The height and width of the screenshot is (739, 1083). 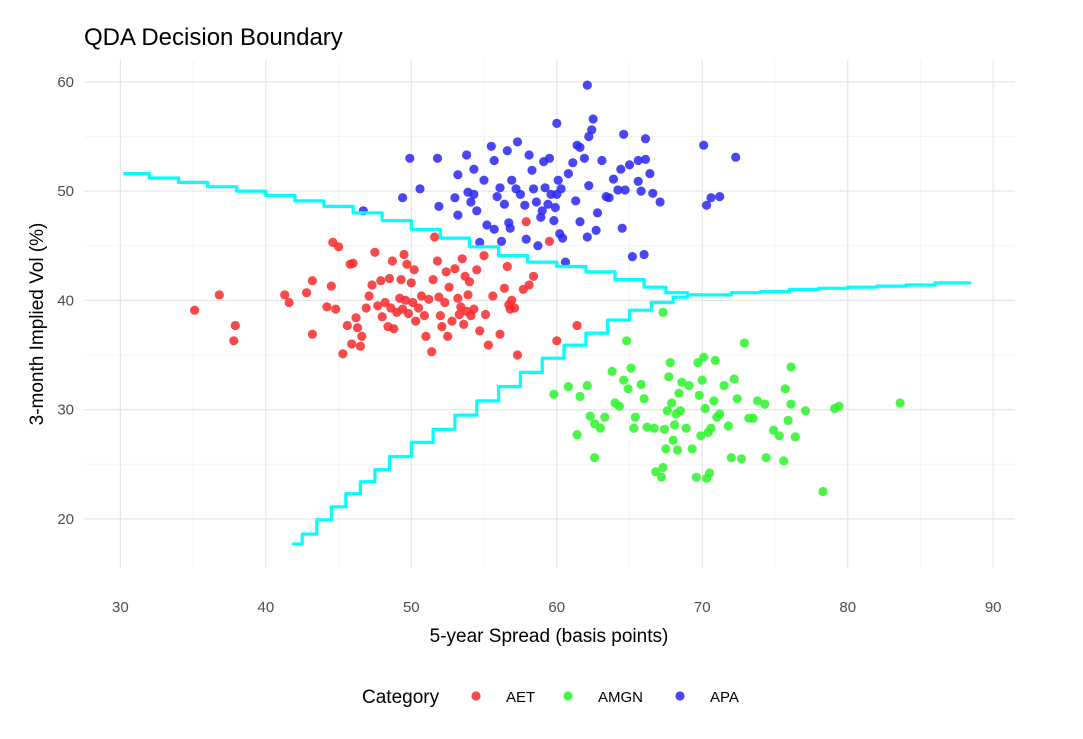 I want to click on legend-label-apa: APA, so click(x=724, y=697).